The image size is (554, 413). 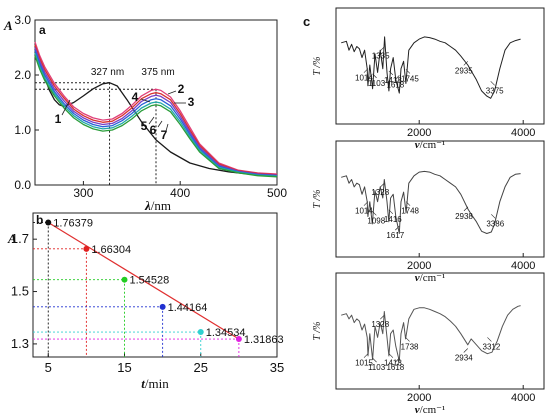 I want to click on data-label-6: 1.31863, so click(x=264, y=340).